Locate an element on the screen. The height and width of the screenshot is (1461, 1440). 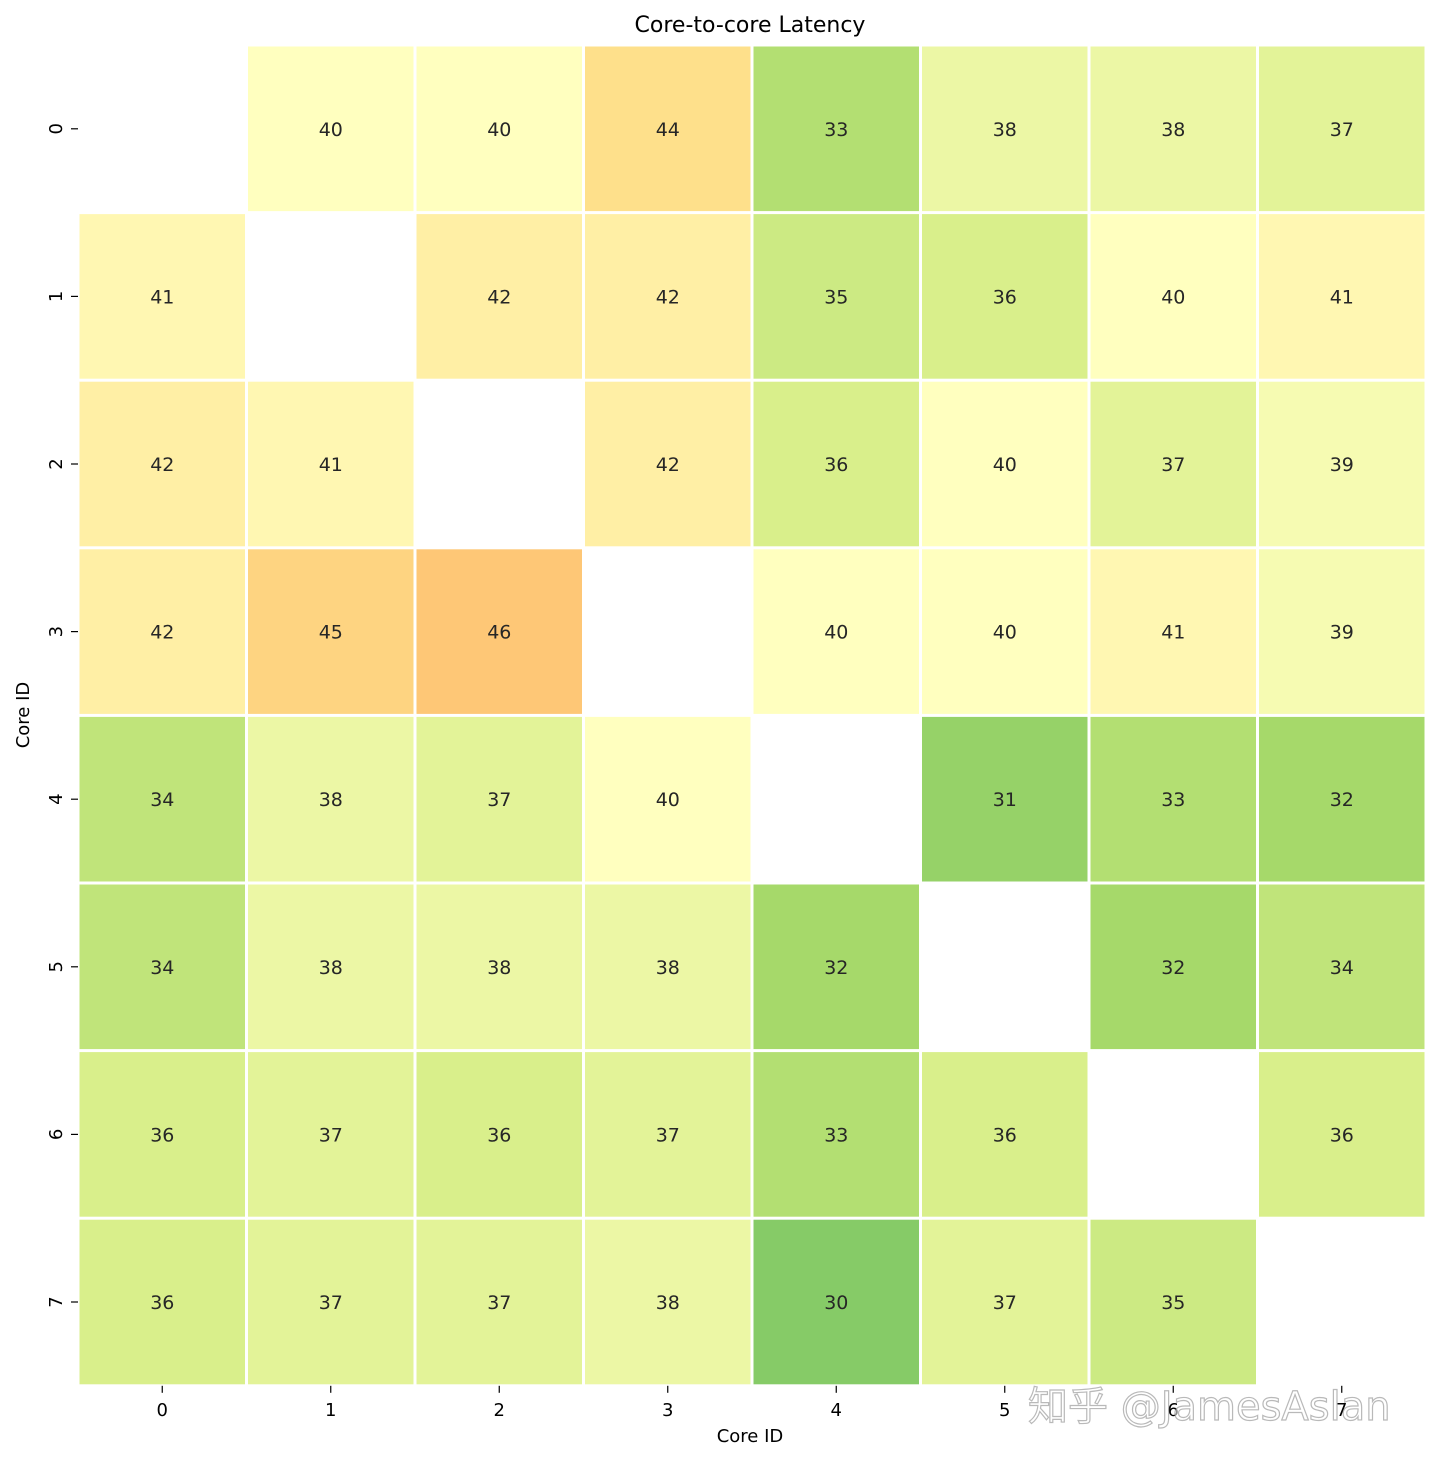
x-tick-label-3: 3 is located at coordinates (667, 1410).